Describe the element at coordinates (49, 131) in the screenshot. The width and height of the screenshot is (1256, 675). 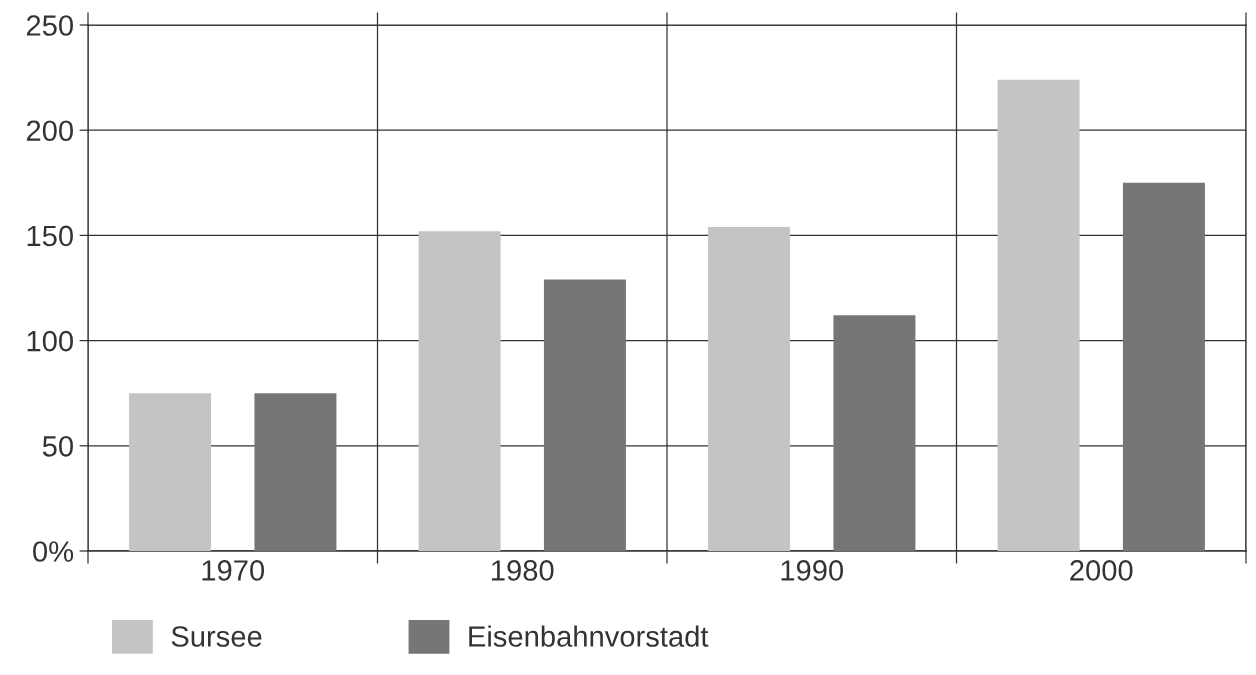
I see `y-tick-label: 200` at that location.